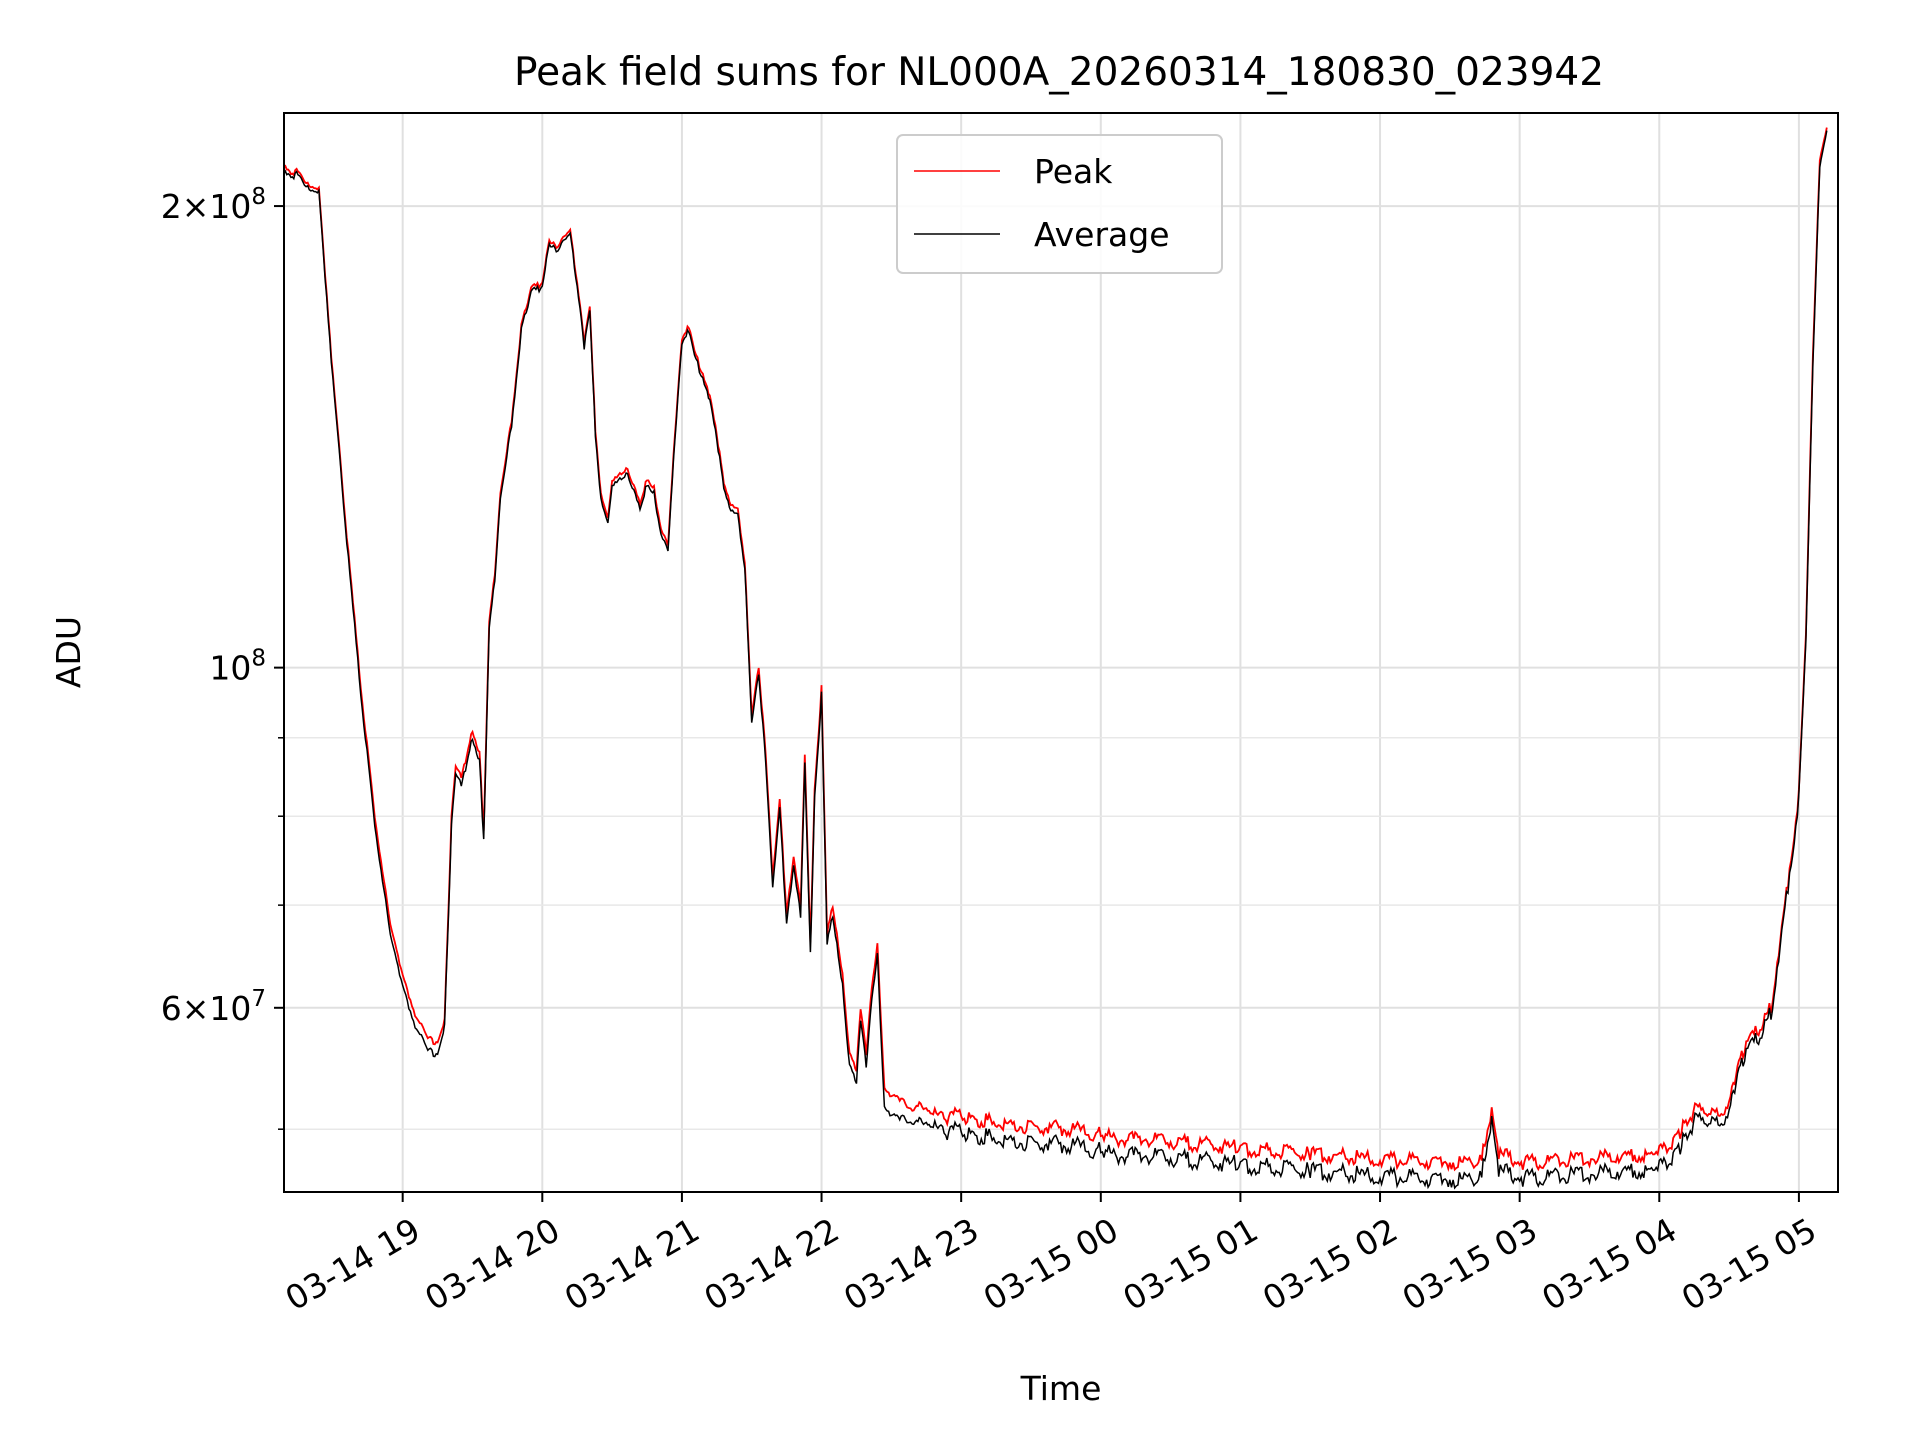 Image resolution: width=1920 pixels, height=1440 pixels. I want to click on y-axis: 6×107 108 2×108, so click(222, 657).